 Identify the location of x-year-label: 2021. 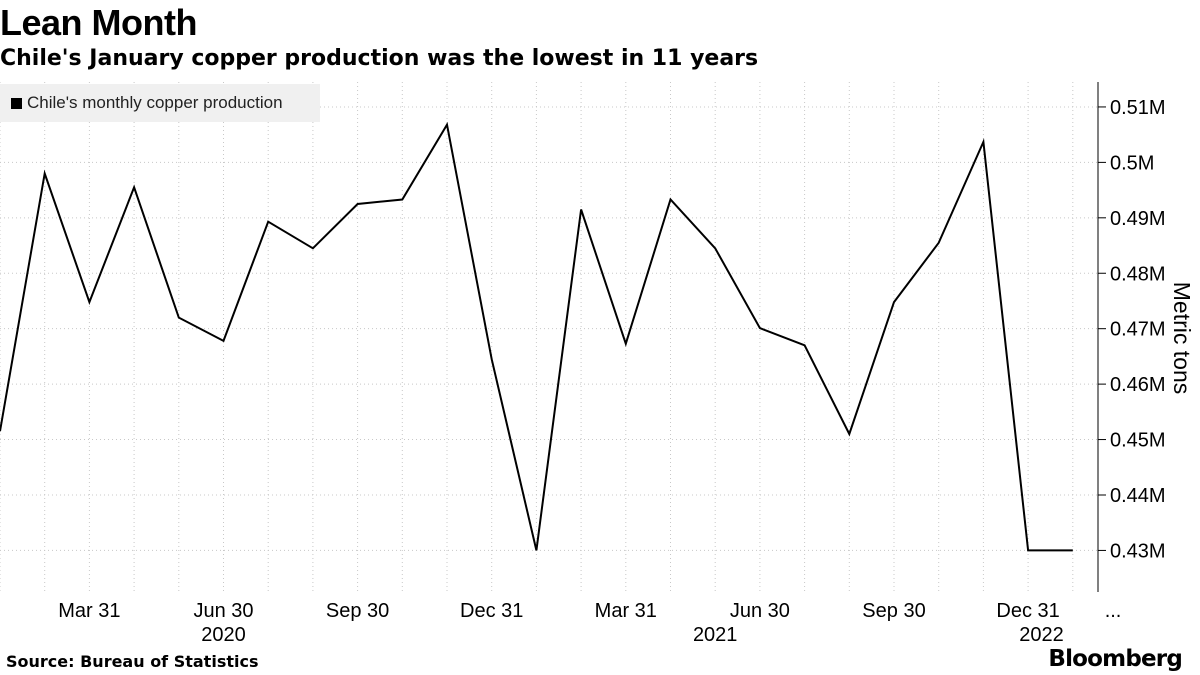
(715, 635).